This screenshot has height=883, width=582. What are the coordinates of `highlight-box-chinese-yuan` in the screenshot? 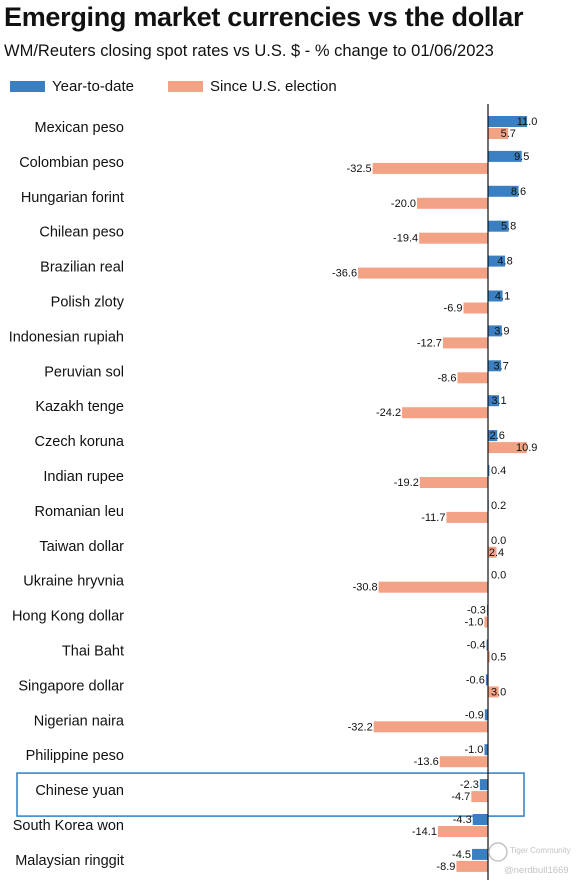 It's located at (270, 794).